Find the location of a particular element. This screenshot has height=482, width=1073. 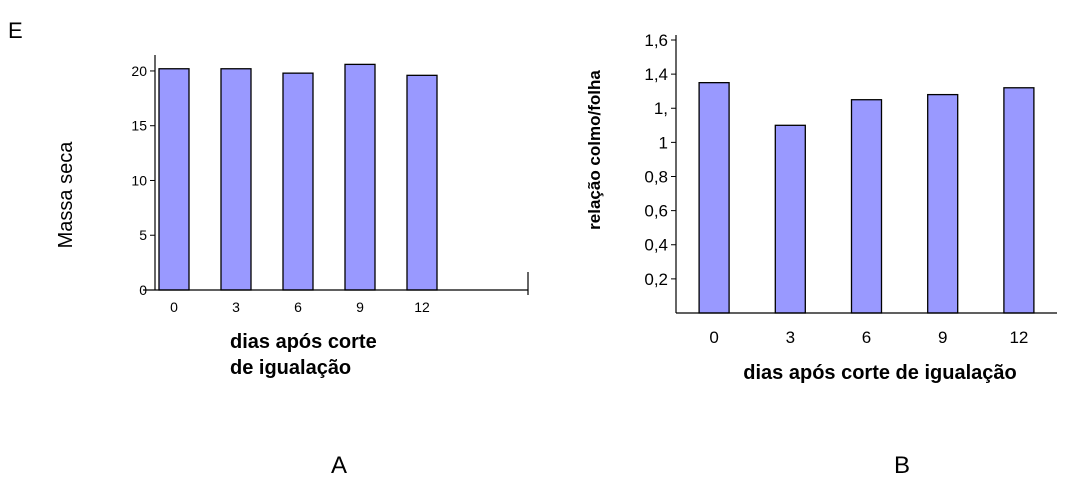

y-tick-label-a-3: 15 is located at coordinates (139, 126).